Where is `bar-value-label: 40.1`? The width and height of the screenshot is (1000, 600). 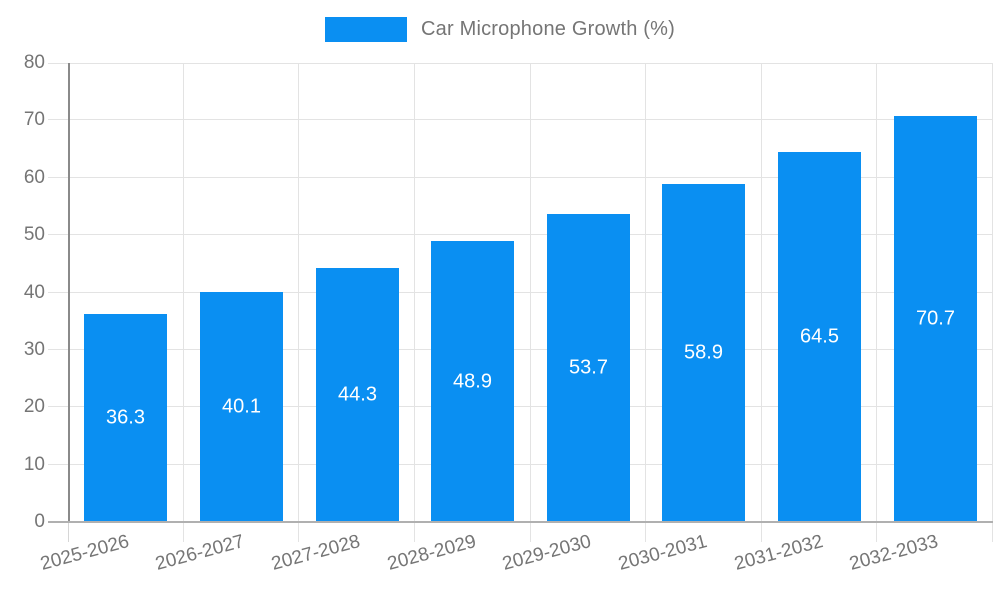
bar-value-label: 40.1 is located at coordinates (241, 406).